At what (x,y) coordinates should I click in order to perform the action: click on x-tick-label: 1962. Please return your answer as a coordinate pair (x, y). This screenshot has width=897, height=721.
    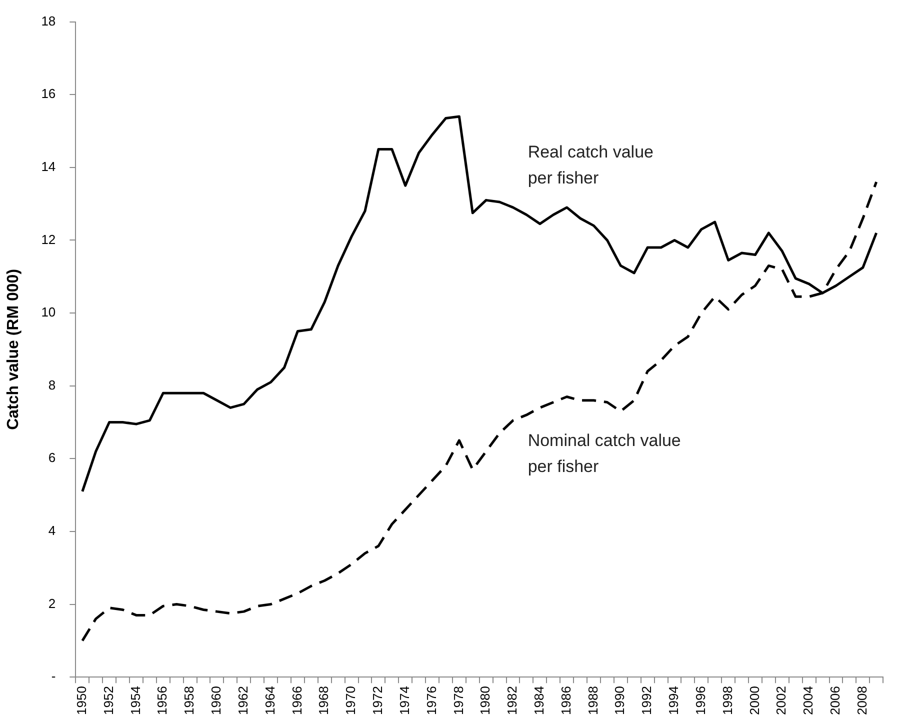
    Looking at the image, I should click on (242, 700).